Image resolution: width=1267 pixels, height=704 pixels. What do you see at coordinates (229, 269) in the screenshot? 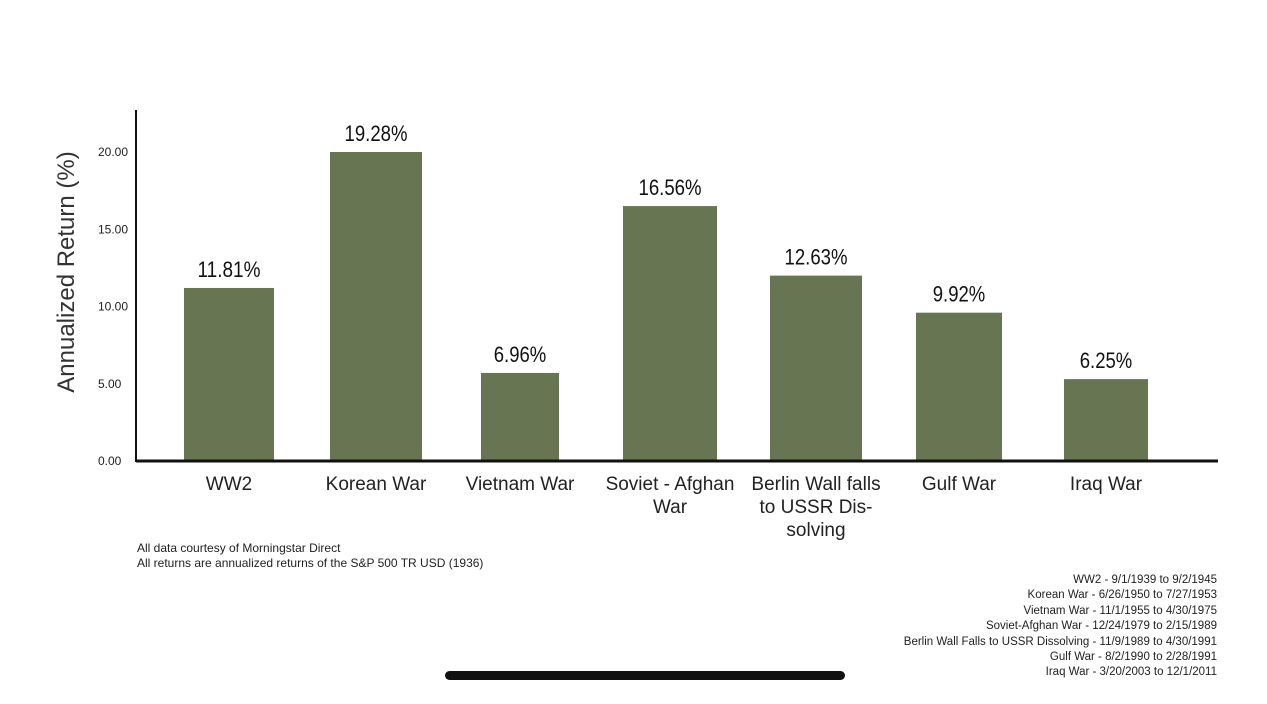
I see `bar-data-label: 11.81%` at bounding box center [229, 269].